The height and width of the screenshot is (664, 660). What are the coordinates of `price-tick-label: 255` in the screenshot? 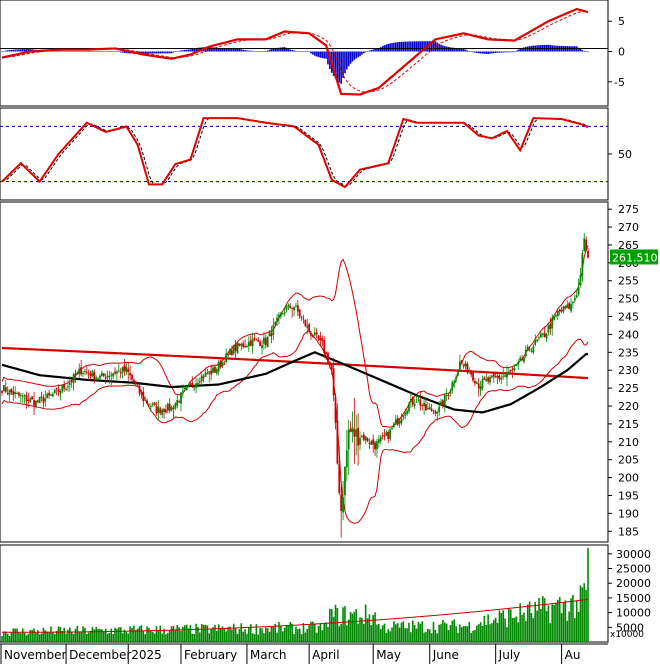 It's located at (628, 281).